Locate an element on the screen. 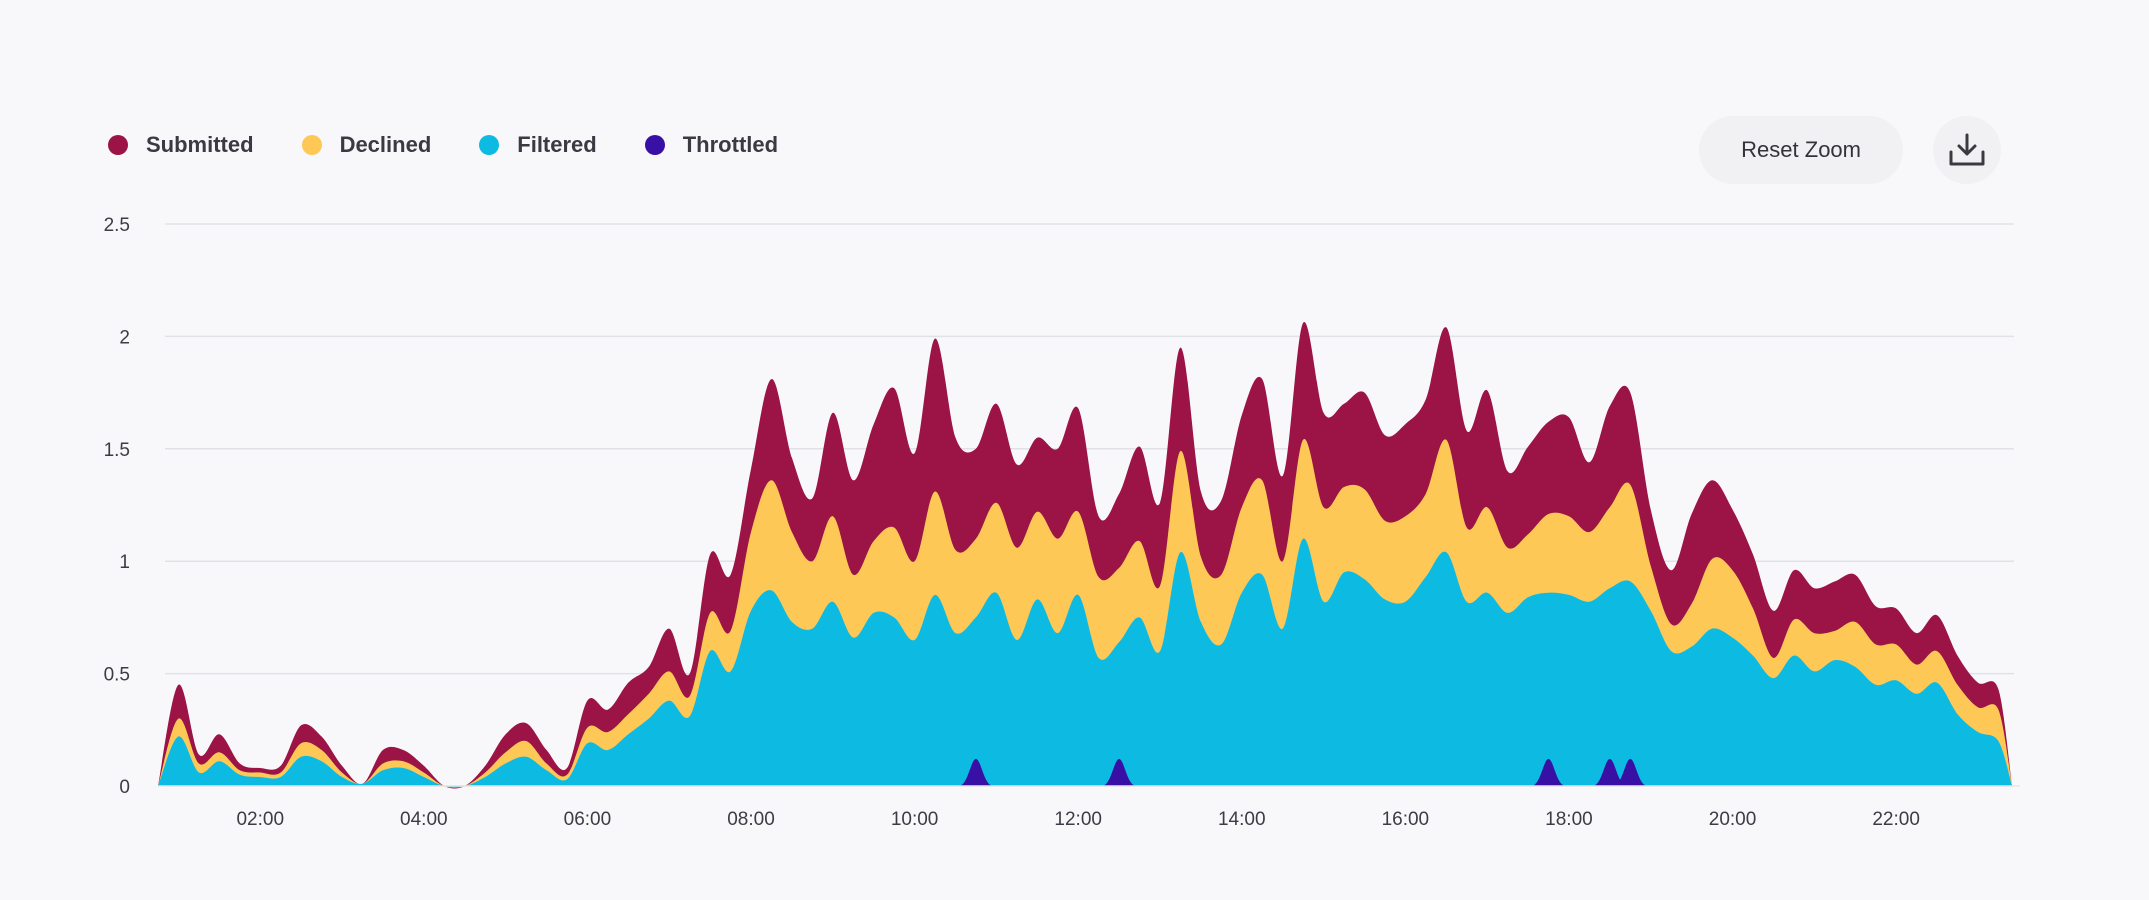  x-tick-label: 16:00 is located at coordinates (1406, 819).